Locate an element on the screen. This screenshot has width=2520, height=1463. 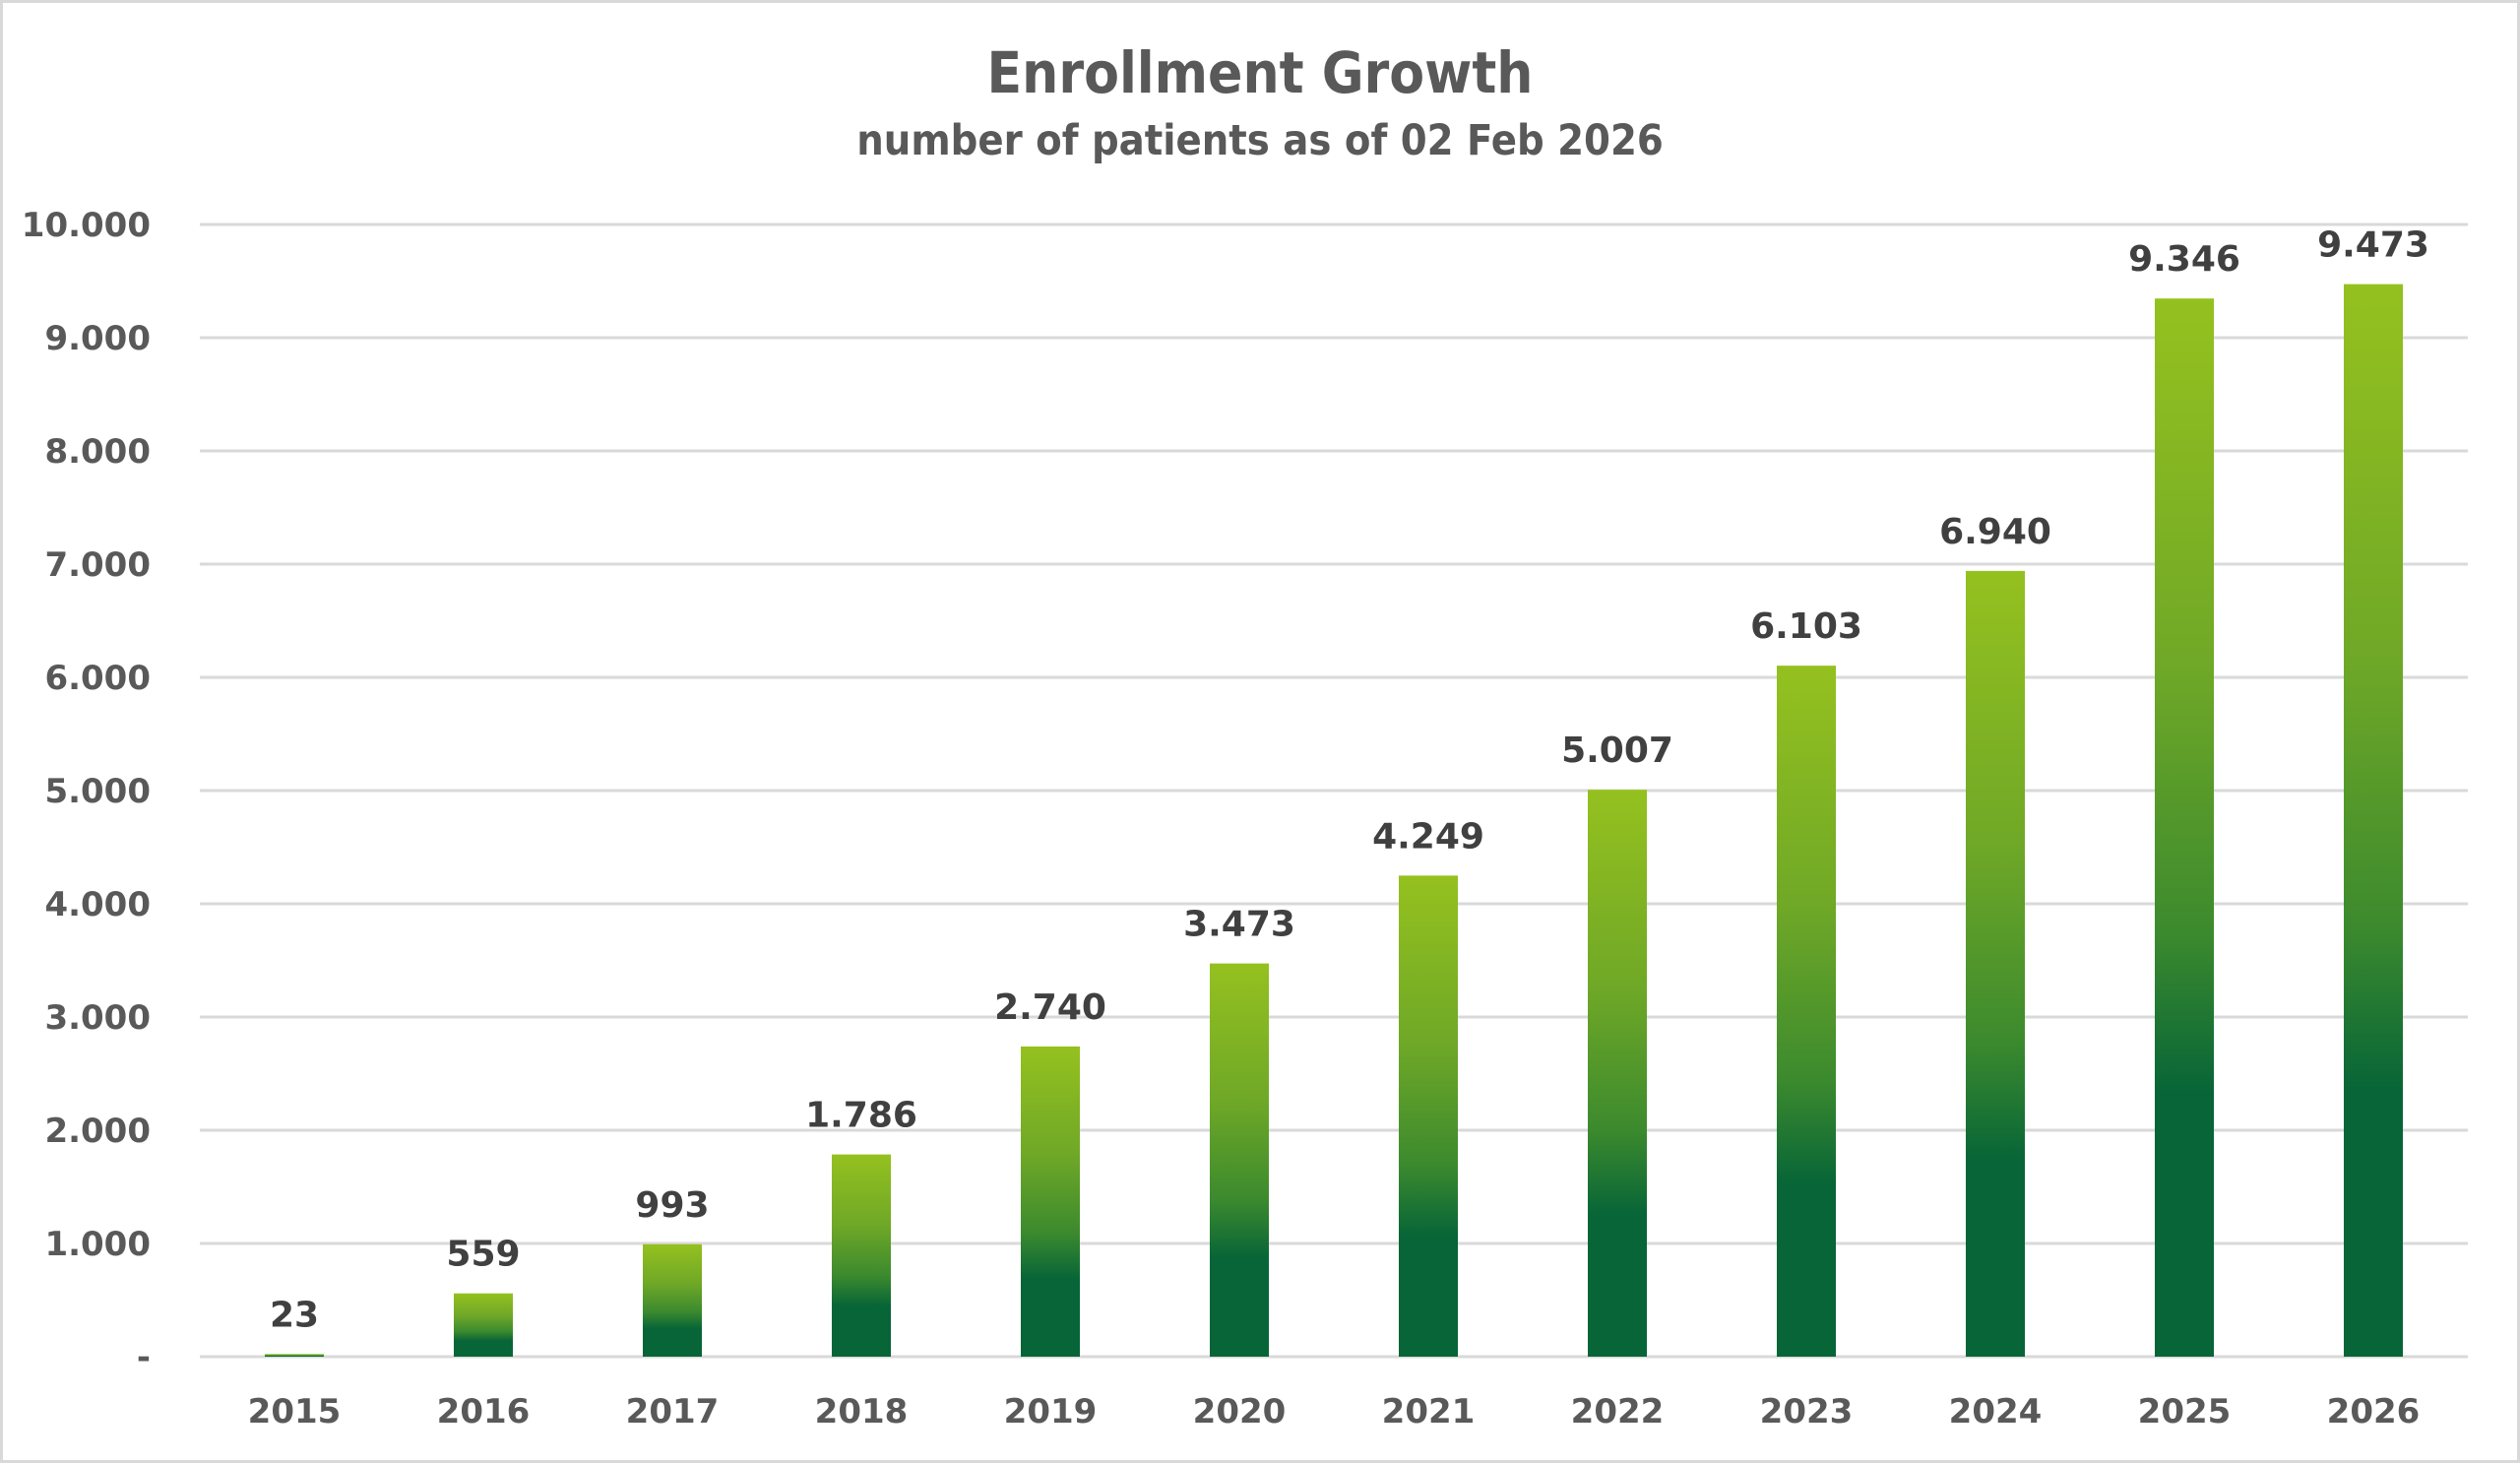
y-tick-label: 1.000 is located at coordinates (97, 1244).